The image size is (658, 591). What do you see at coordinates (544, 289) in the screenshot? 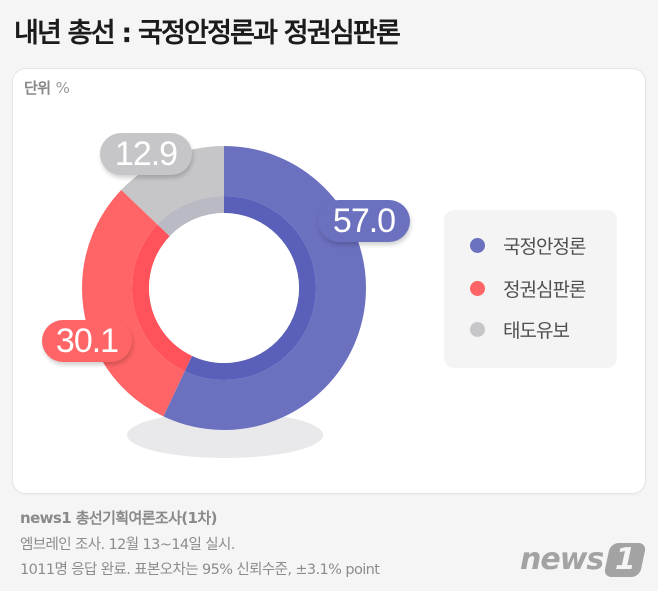
I see `legend-label: 정권심판론` at bounding box center [544, 289].